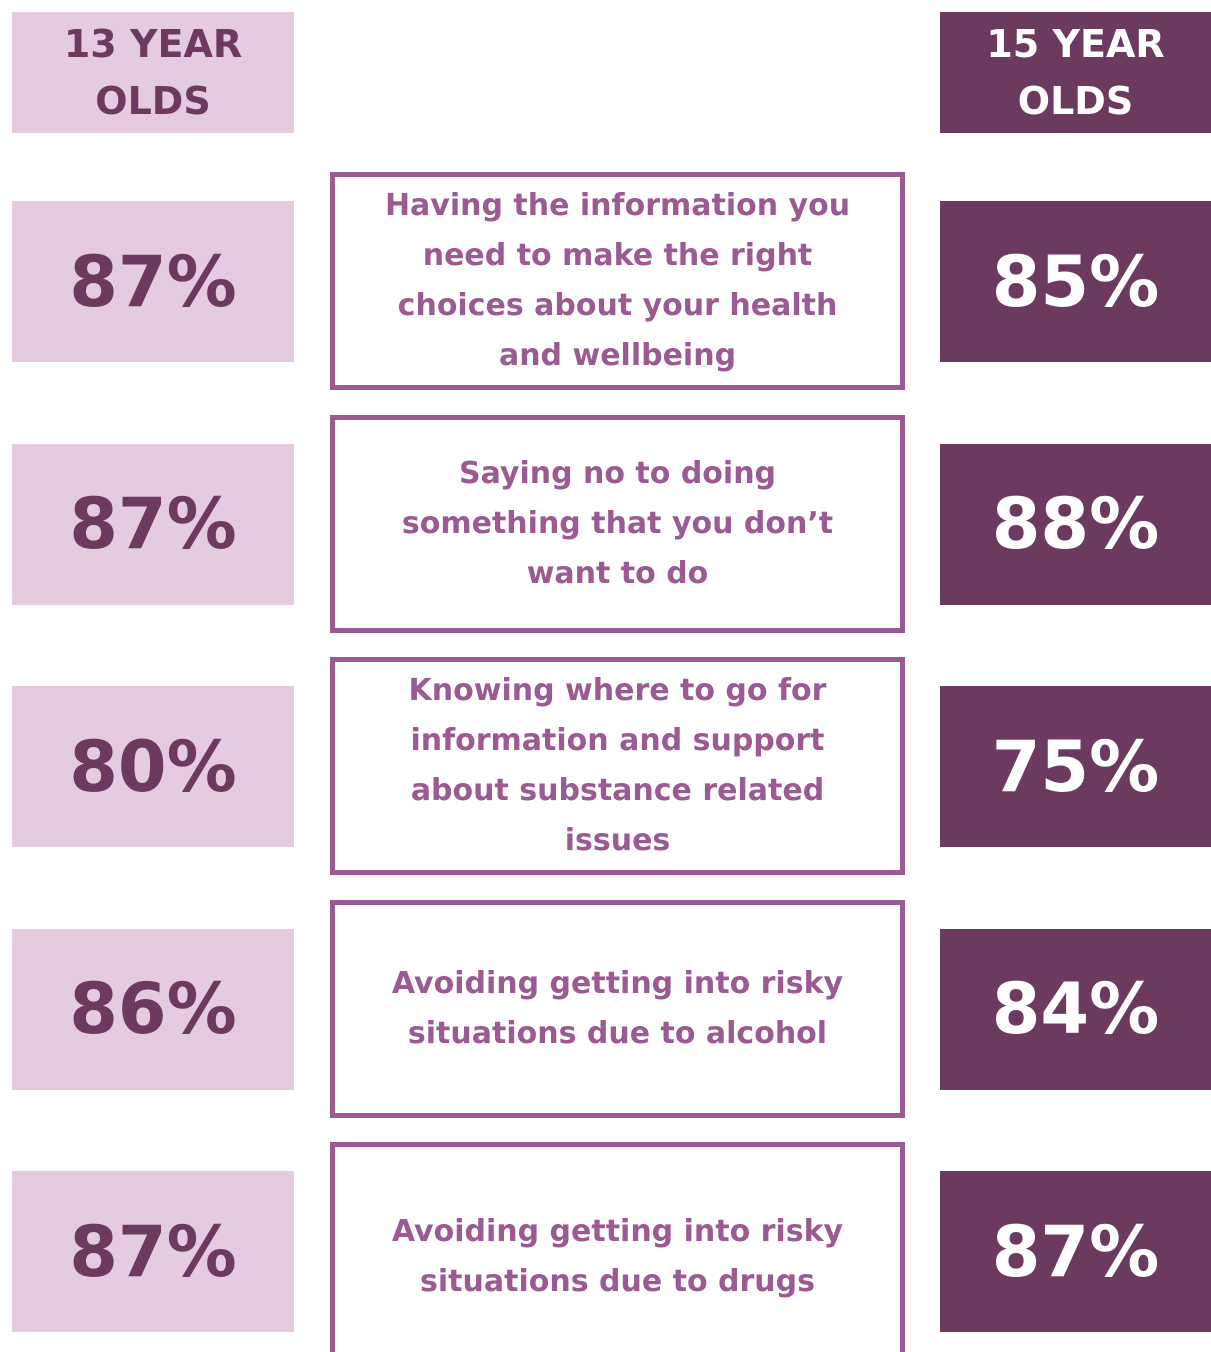 The height and width of the screenshot is (1352, 1211). Describe the element at coordinates (1075, 766) in the screenshot. I see `value-15: 75%` at that location.